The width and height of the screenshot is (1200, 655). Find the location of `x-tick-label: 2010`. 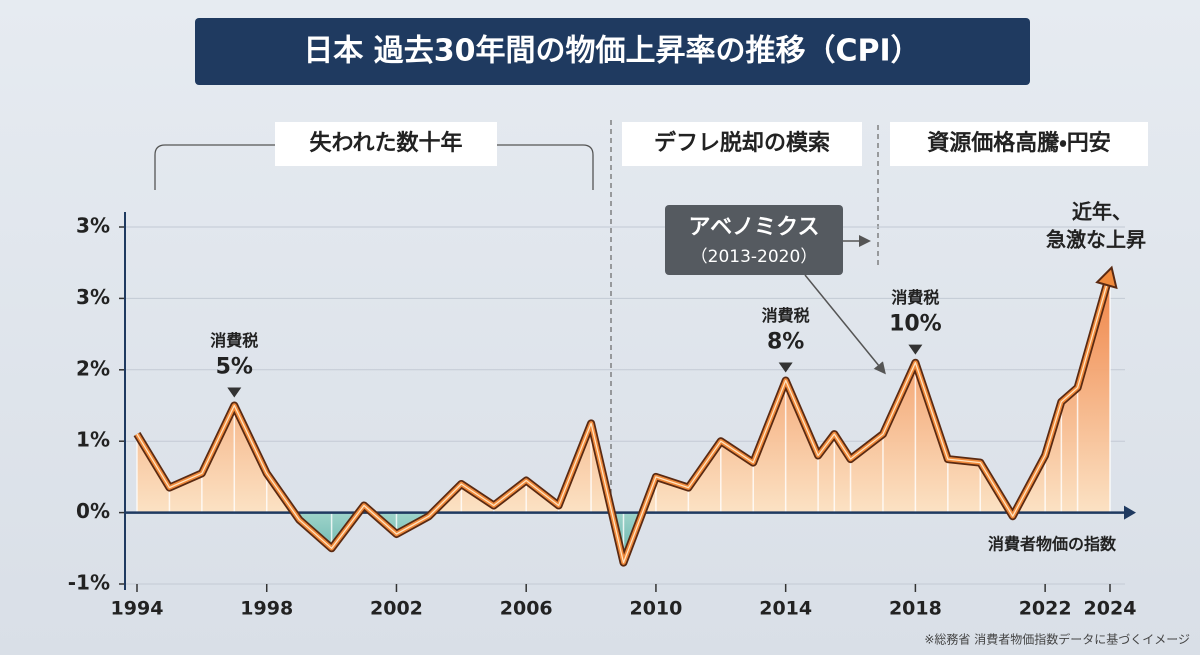

x-tick-label: 2010 is located at coordinates (655, 609).